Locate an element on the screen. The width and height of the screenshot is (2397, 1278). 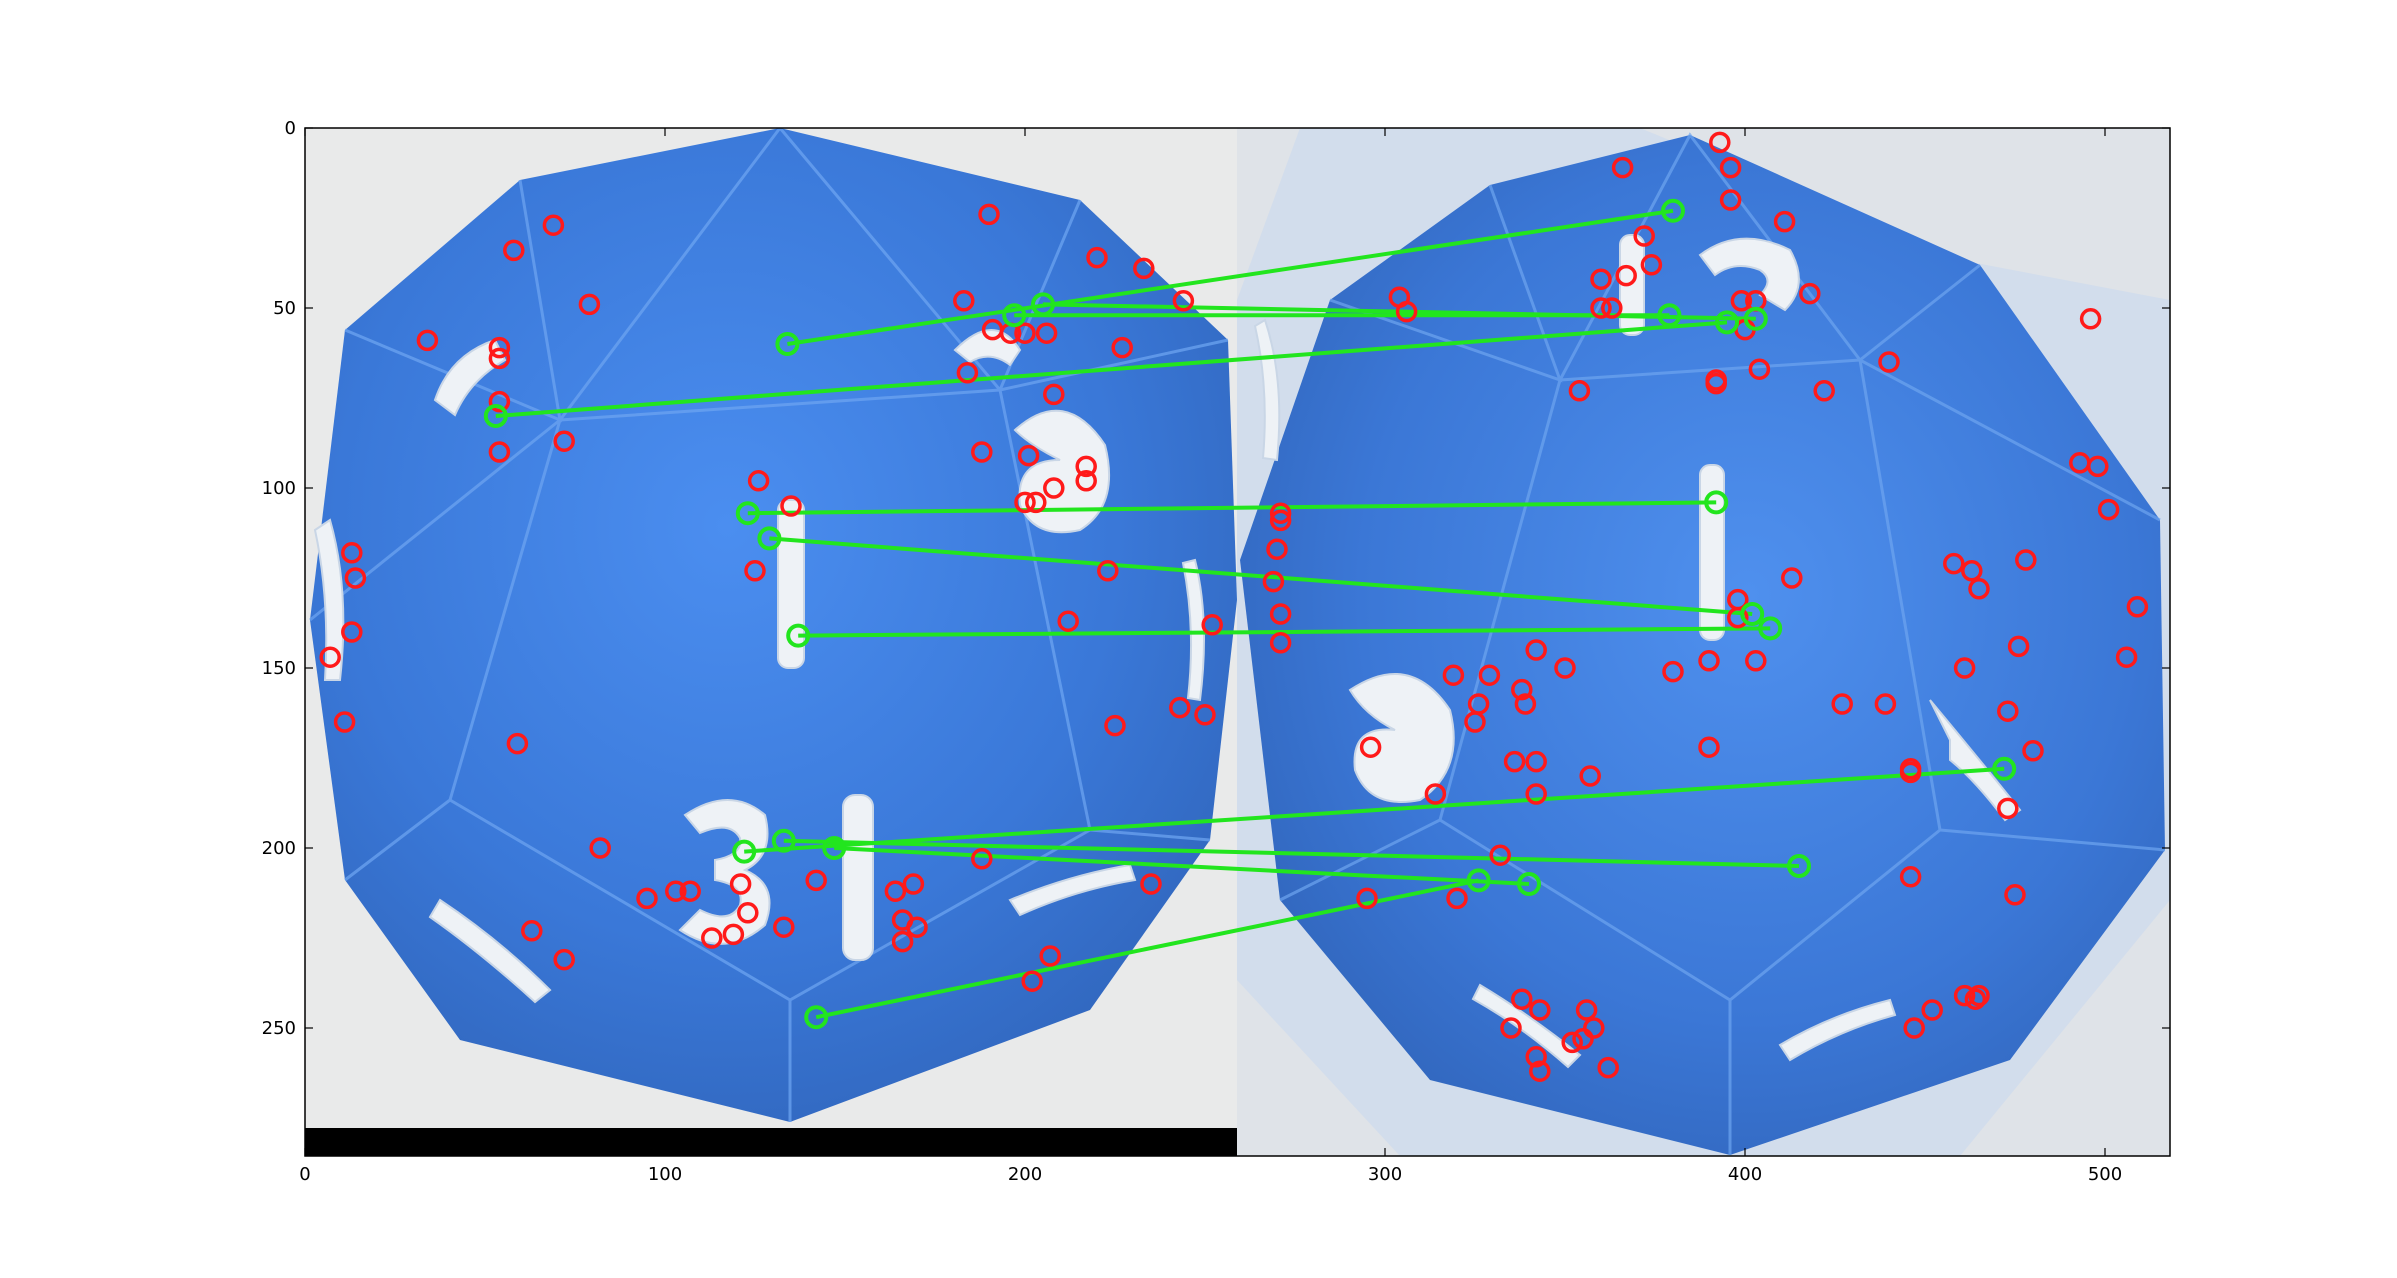
x-tick-label: 400 is located at coordinates (1745, 1174).